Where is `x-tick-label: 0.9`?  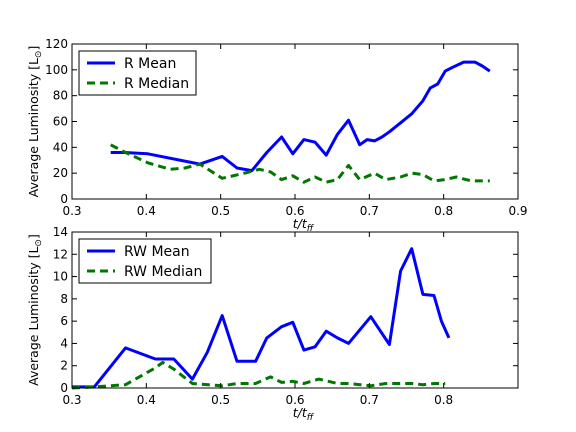 x-tick-label: 0.9 is located at coordinates (517, 211).